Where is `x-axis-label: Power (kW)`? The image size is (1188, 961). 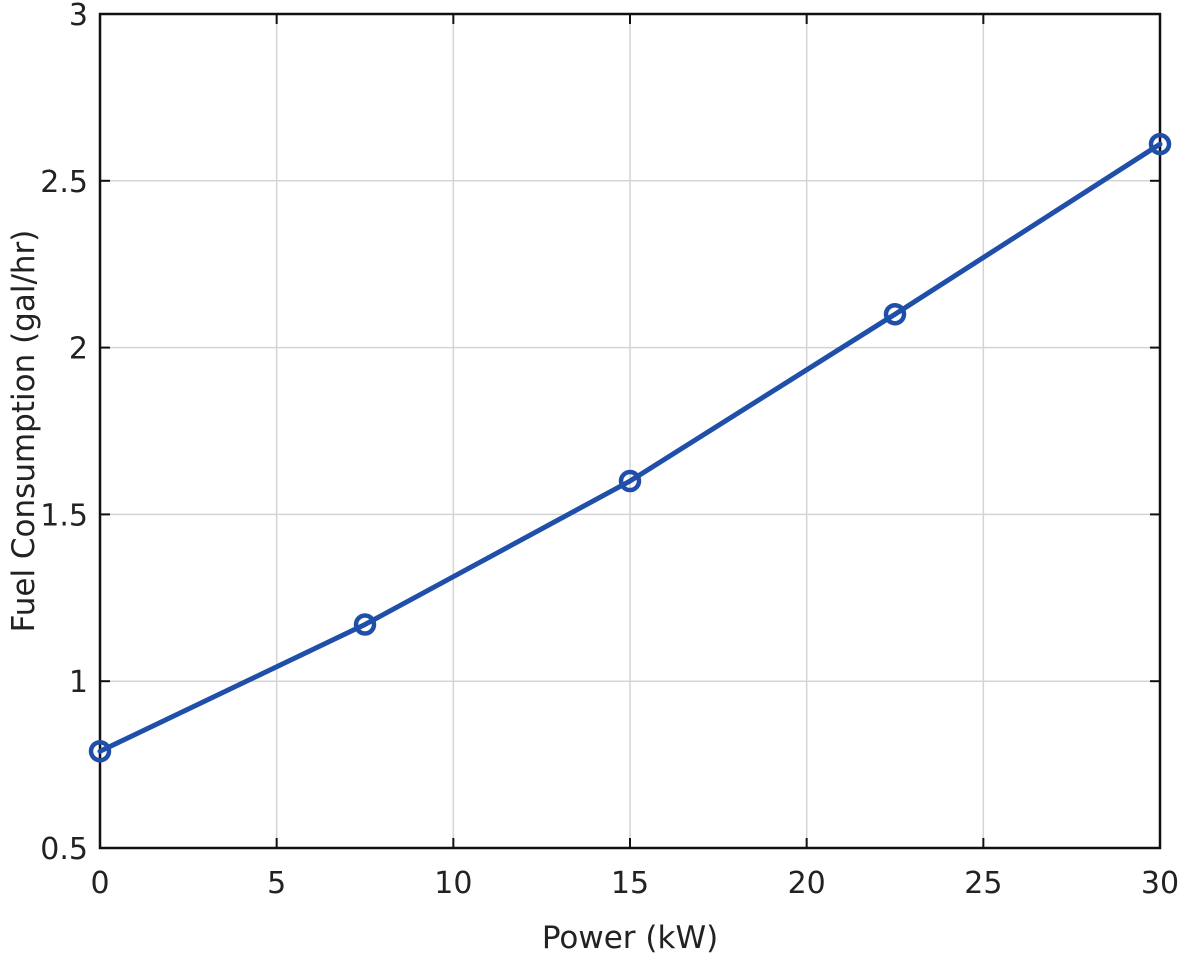
x-axis-label: Power (kW) is located at coordinates (630, 938).